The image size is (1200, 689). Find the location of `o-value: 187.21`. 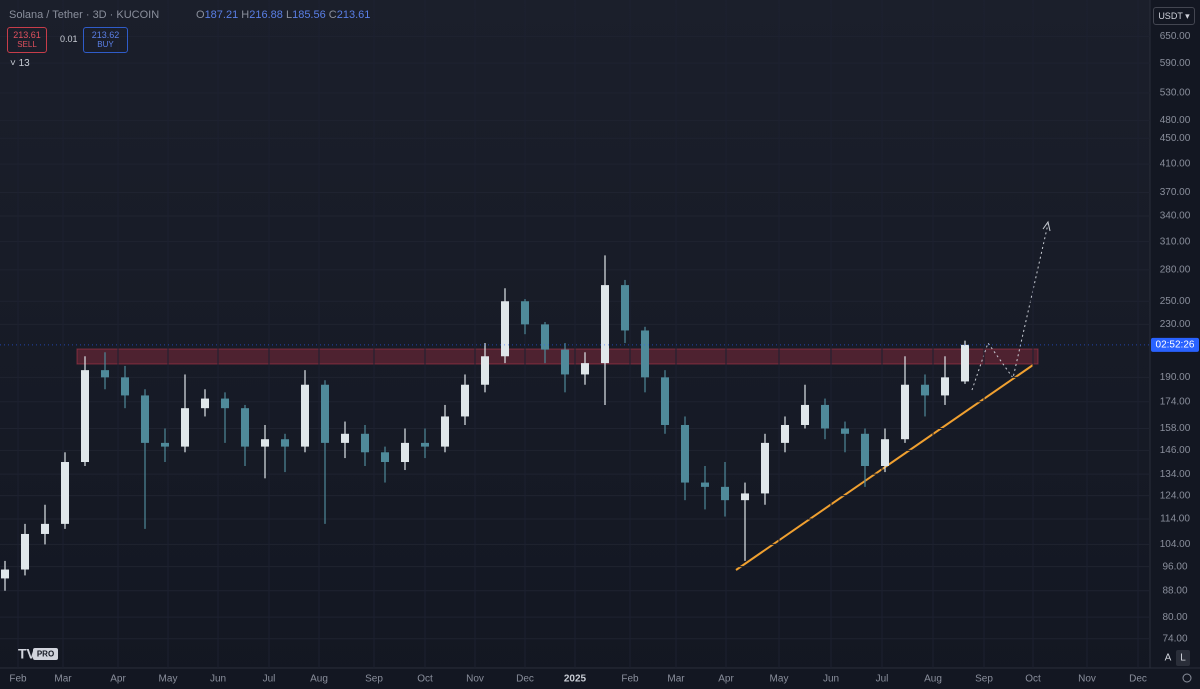

o-value: 187.21 is located at coordinates (221, 15).